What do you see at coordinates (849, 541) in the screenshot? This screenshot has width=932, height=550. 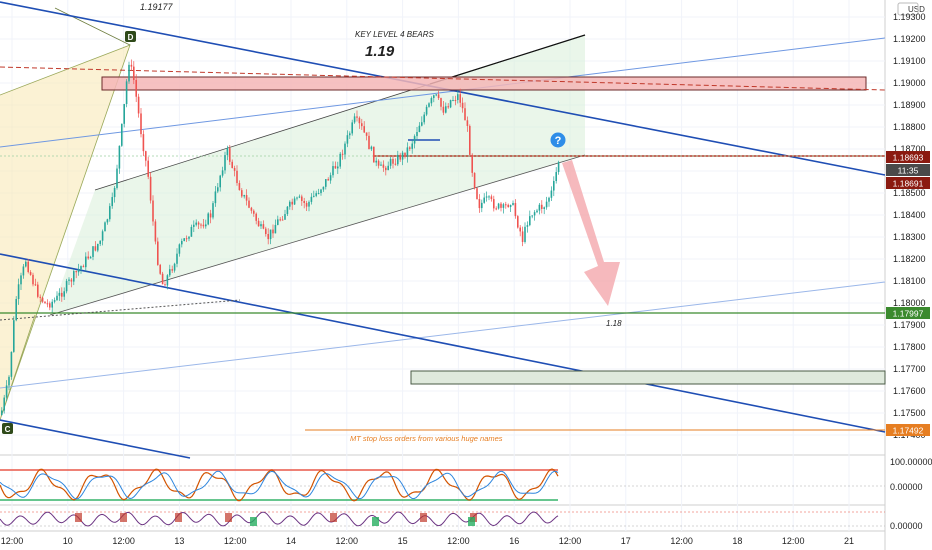 I see `time-tick-label: 21` at bounding box center [849, 541].